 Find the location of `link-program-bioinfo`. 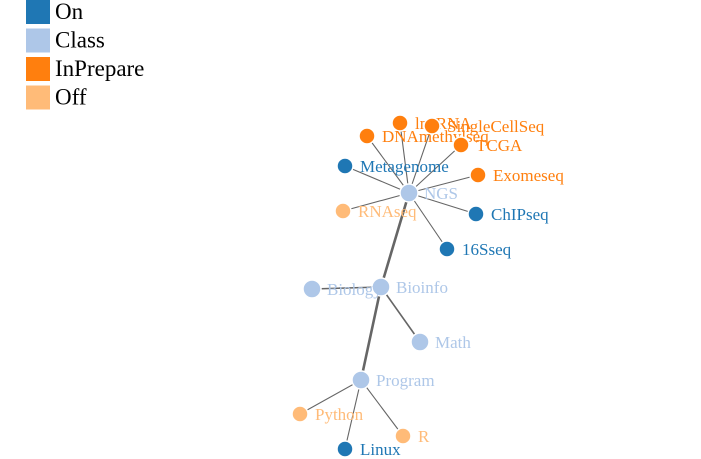

link-program-bioinfo is located at coordinates (371, 333).